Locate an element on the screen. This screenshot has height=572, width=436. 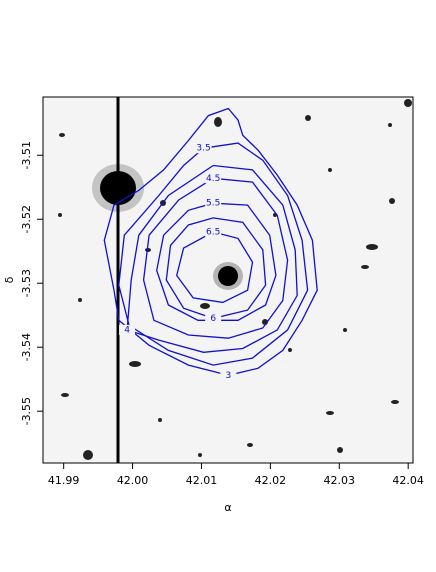
x-tick-label: 42.04 is located at coordinates (408, 480).